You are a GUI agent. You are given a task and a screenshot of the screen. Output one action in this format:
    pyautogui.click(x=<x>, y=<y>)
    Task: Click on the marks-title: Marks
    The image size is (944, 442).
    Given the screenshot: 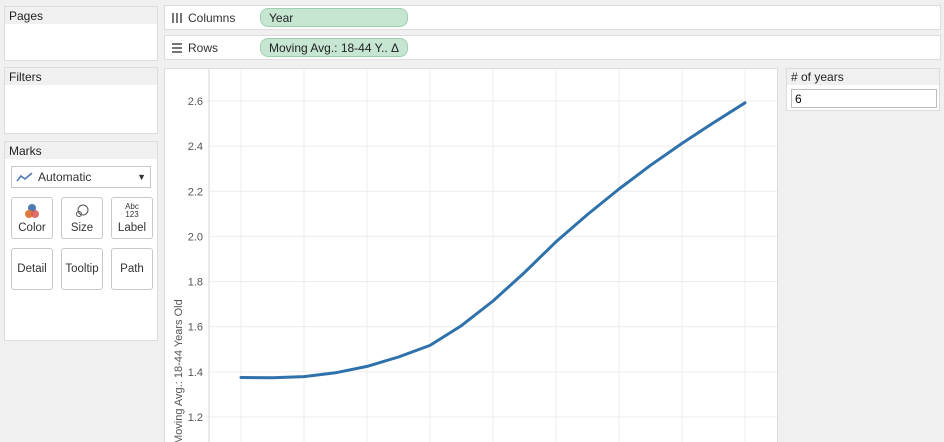 What is the action you would take?
    pyautogui.click(x=81, y=150)
    